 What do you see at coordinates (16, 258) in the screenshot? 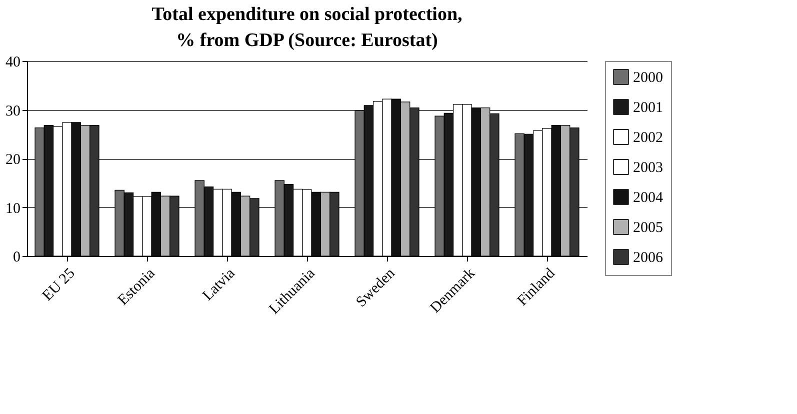
I see `y-tick-label: 0` at bounding box center [16, 258].